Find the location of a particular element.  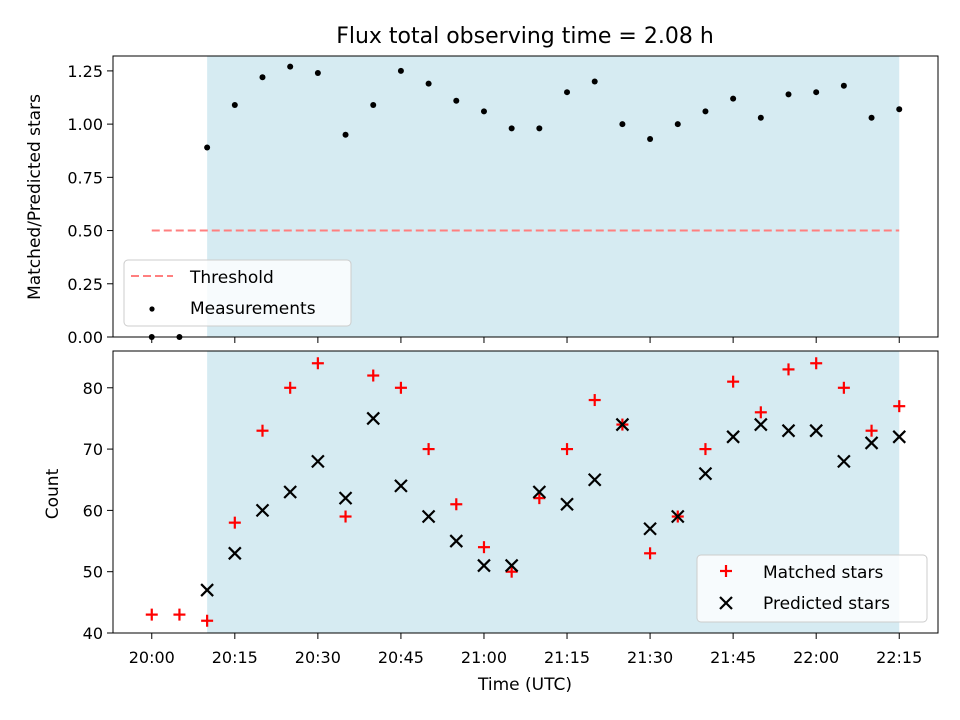

y-tick-label: 1.25 is located at coordinates (85, 71).